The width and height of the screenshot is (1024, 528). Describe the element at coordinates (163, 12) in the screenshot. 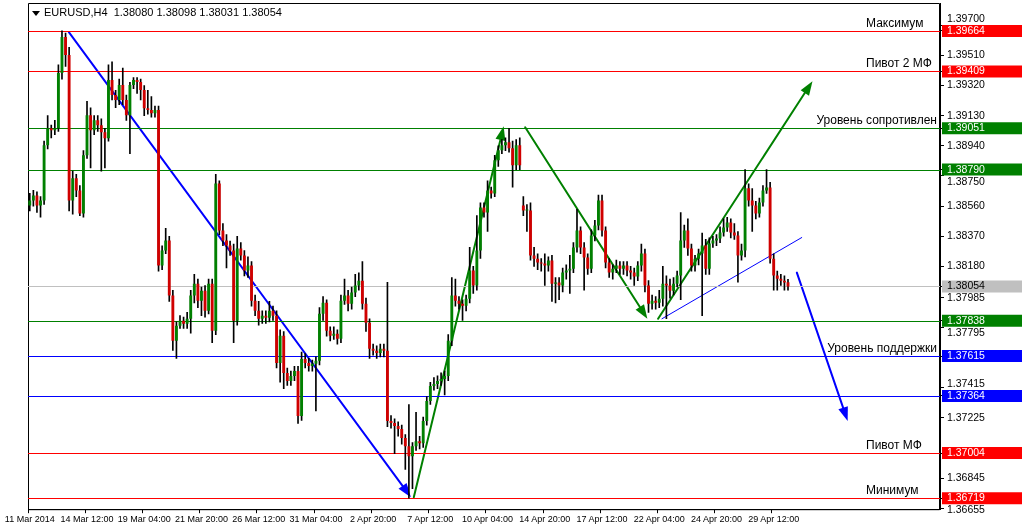

I see `chart-title: EURUSD,H4 1.38080 1.38098 1.38031 1.38054` at that location.